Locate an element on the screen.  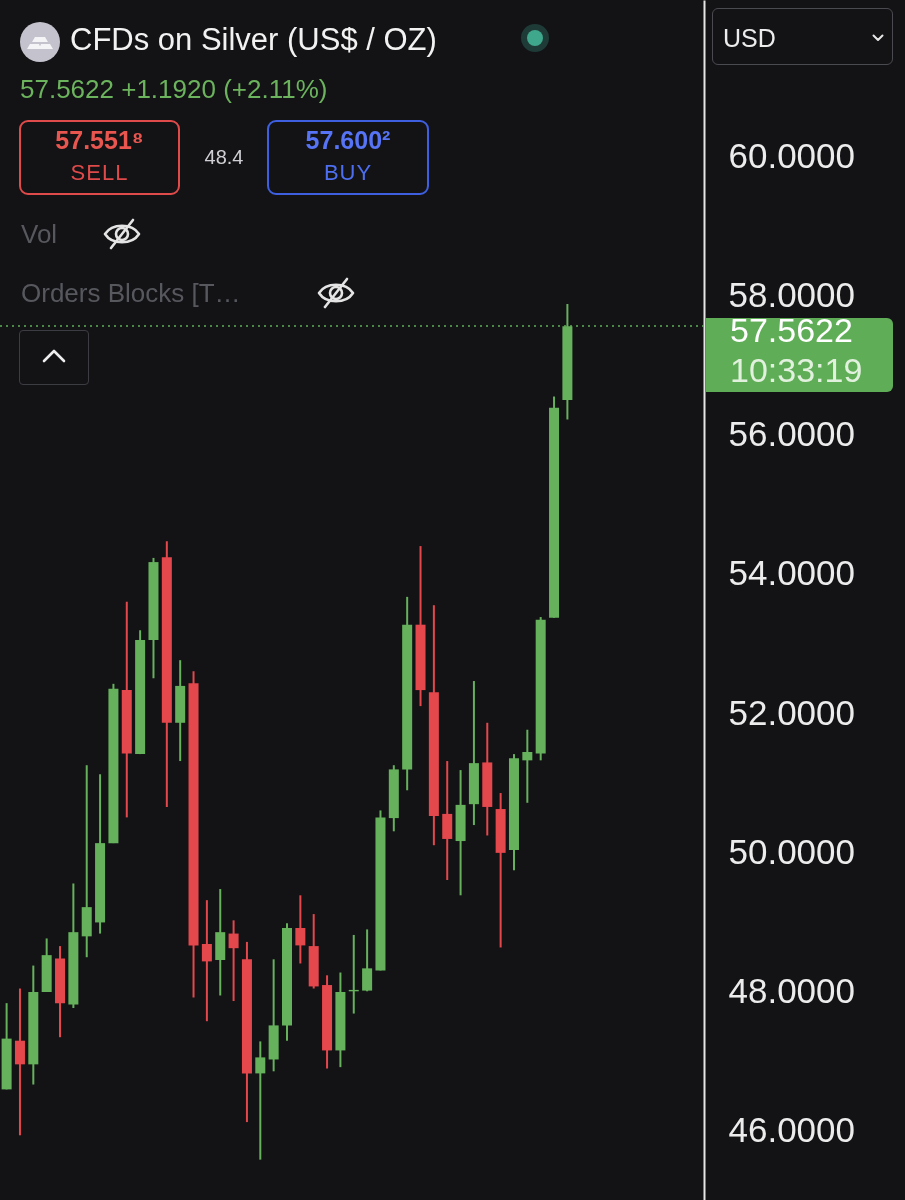
annotation: BUY is located at coordinates (348, 172).